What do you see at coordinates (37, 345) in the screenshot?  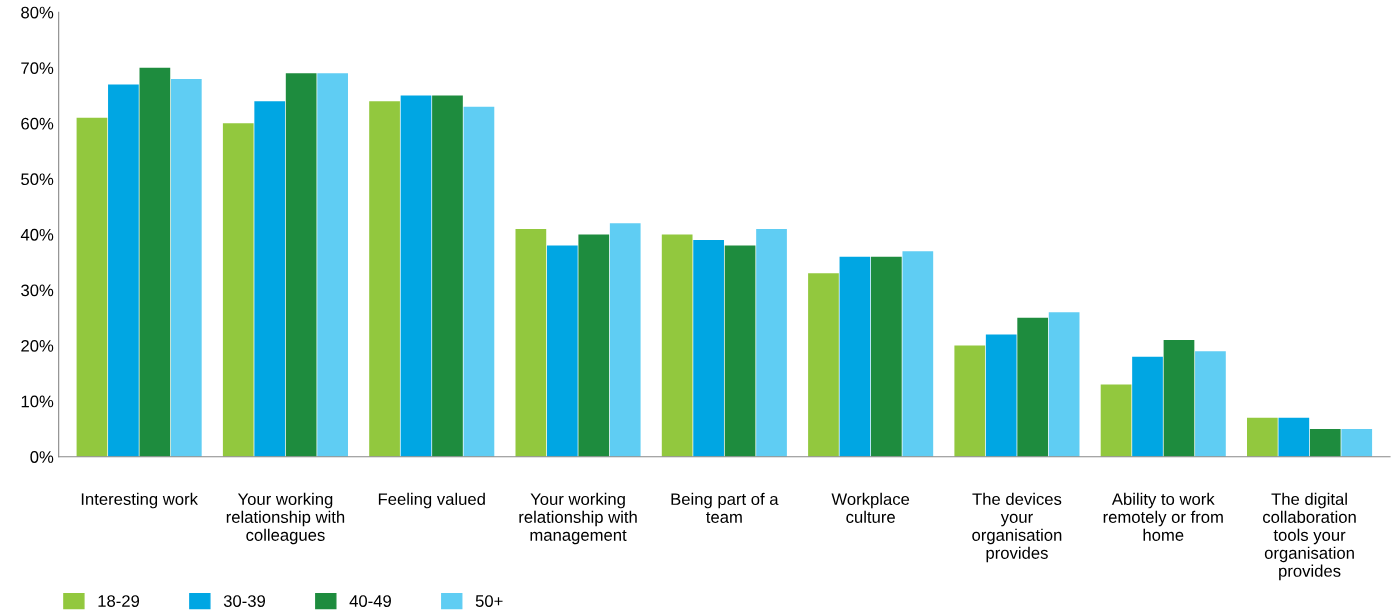 I see `y-tick-label: 20%` at bounding box center [37, 345].